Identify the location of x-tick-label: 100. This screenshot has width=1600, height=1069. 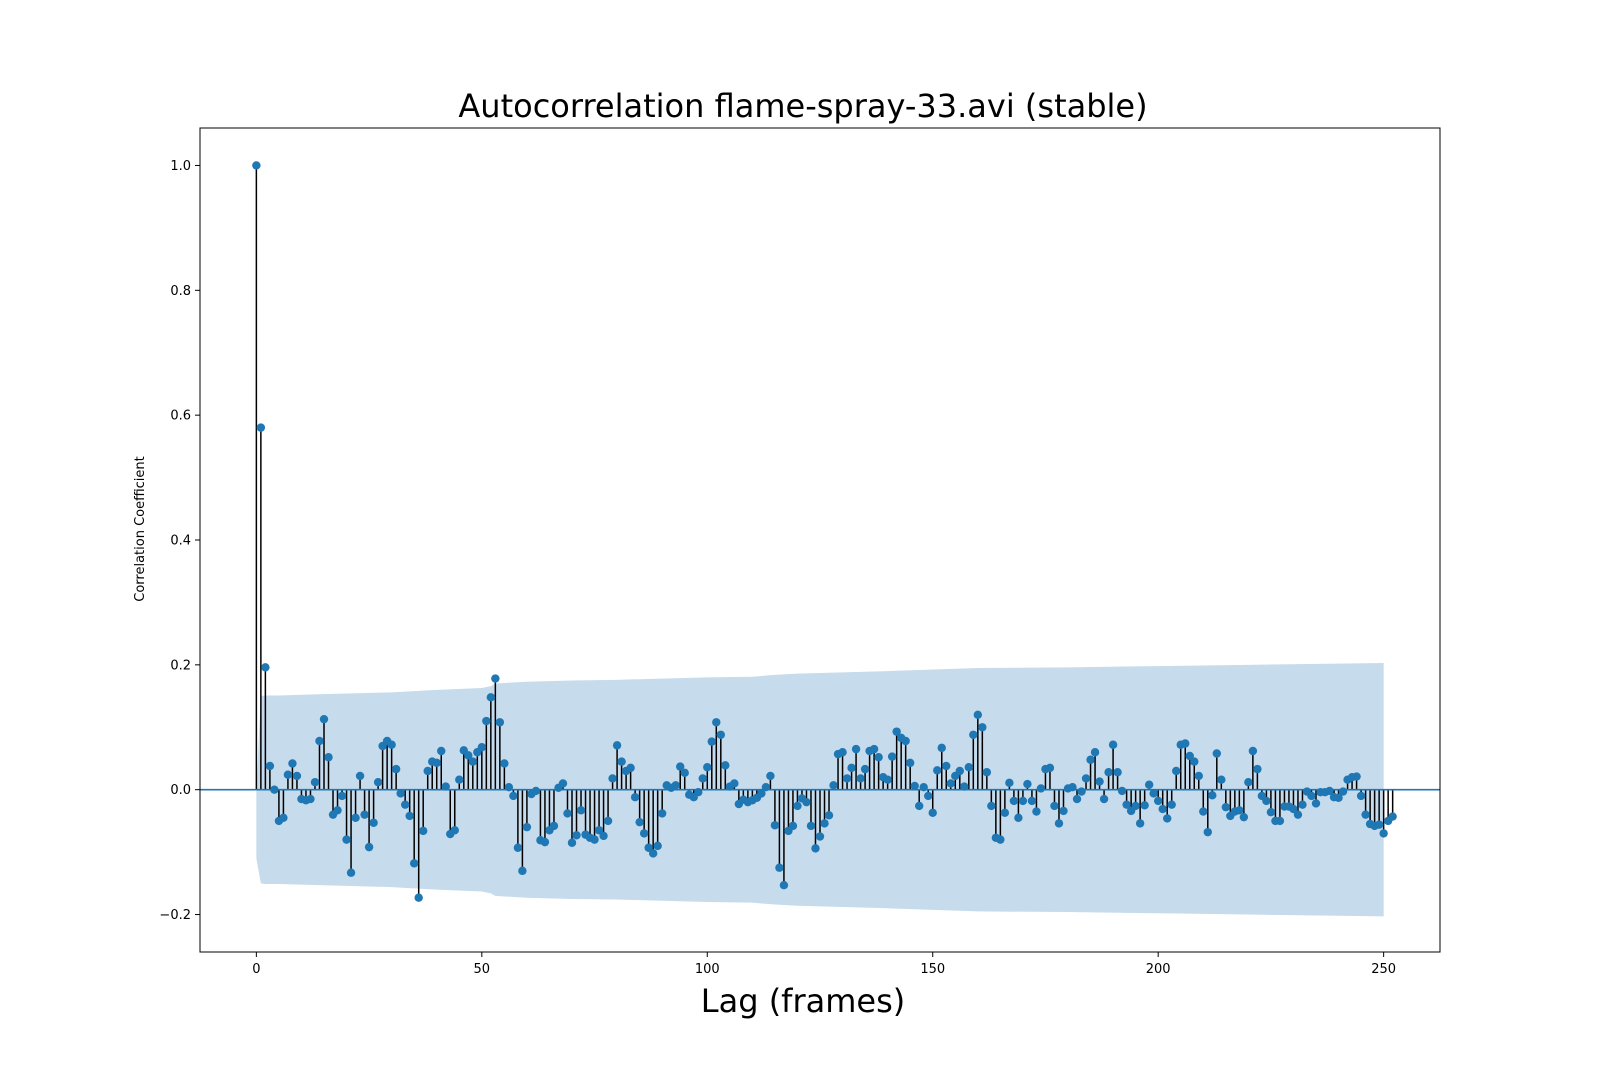
(707, 969).